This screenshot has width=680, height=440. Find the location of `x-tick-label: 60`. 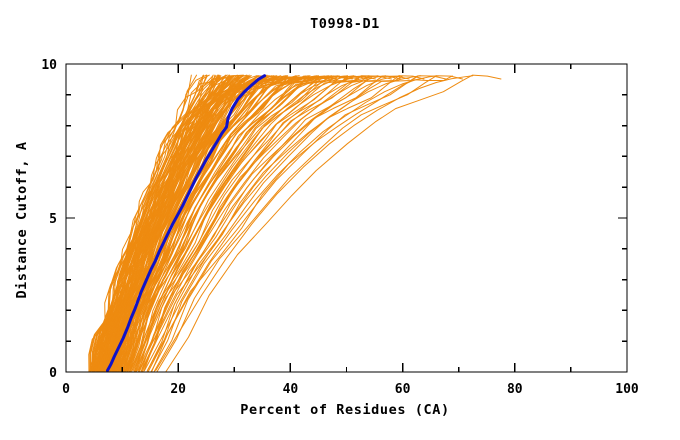

x-tick-label: 60 is located at coordinates (403, 389).